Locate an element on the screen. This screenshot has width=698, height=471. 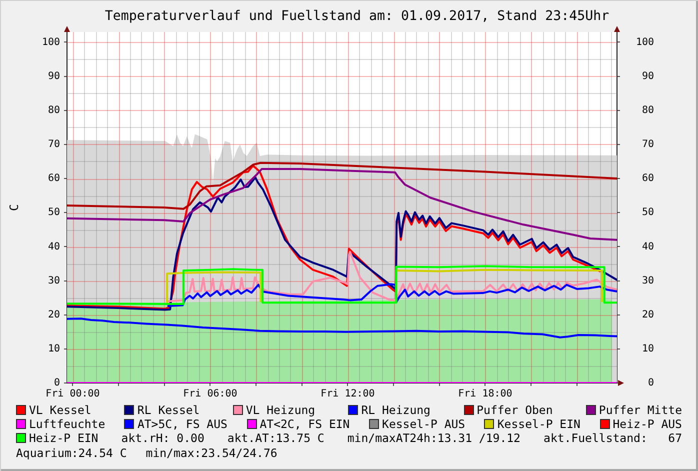
y2-tick-label: 10 is located at coordinates (648, 349).